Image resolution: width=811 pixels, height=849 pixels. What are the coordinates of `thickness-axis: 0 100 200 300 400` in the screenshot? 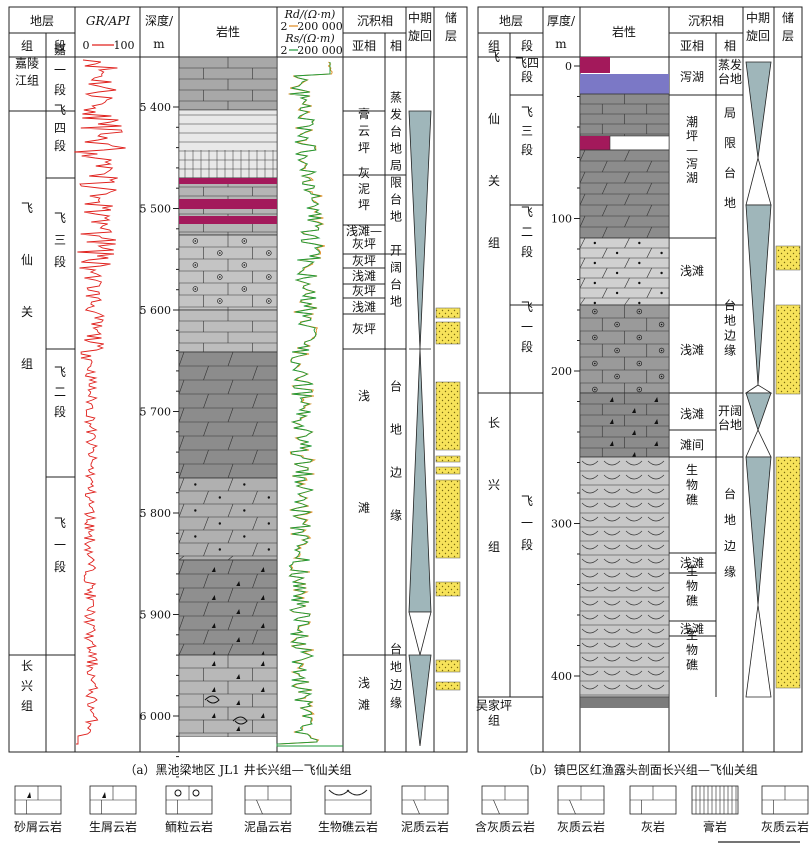 It's located at (565, 371).